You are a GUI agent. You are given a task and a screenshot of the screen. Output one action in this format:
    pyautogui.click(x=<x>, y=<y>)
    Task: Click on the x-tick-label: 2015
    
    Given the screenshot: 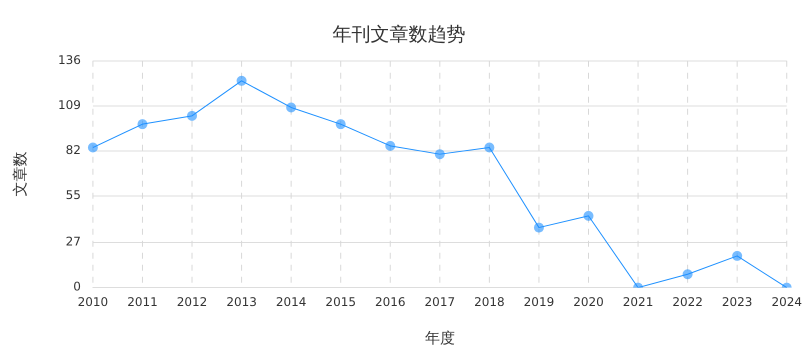 What is the action you would take?
    pyautogui.click(x=340, y=301)
    